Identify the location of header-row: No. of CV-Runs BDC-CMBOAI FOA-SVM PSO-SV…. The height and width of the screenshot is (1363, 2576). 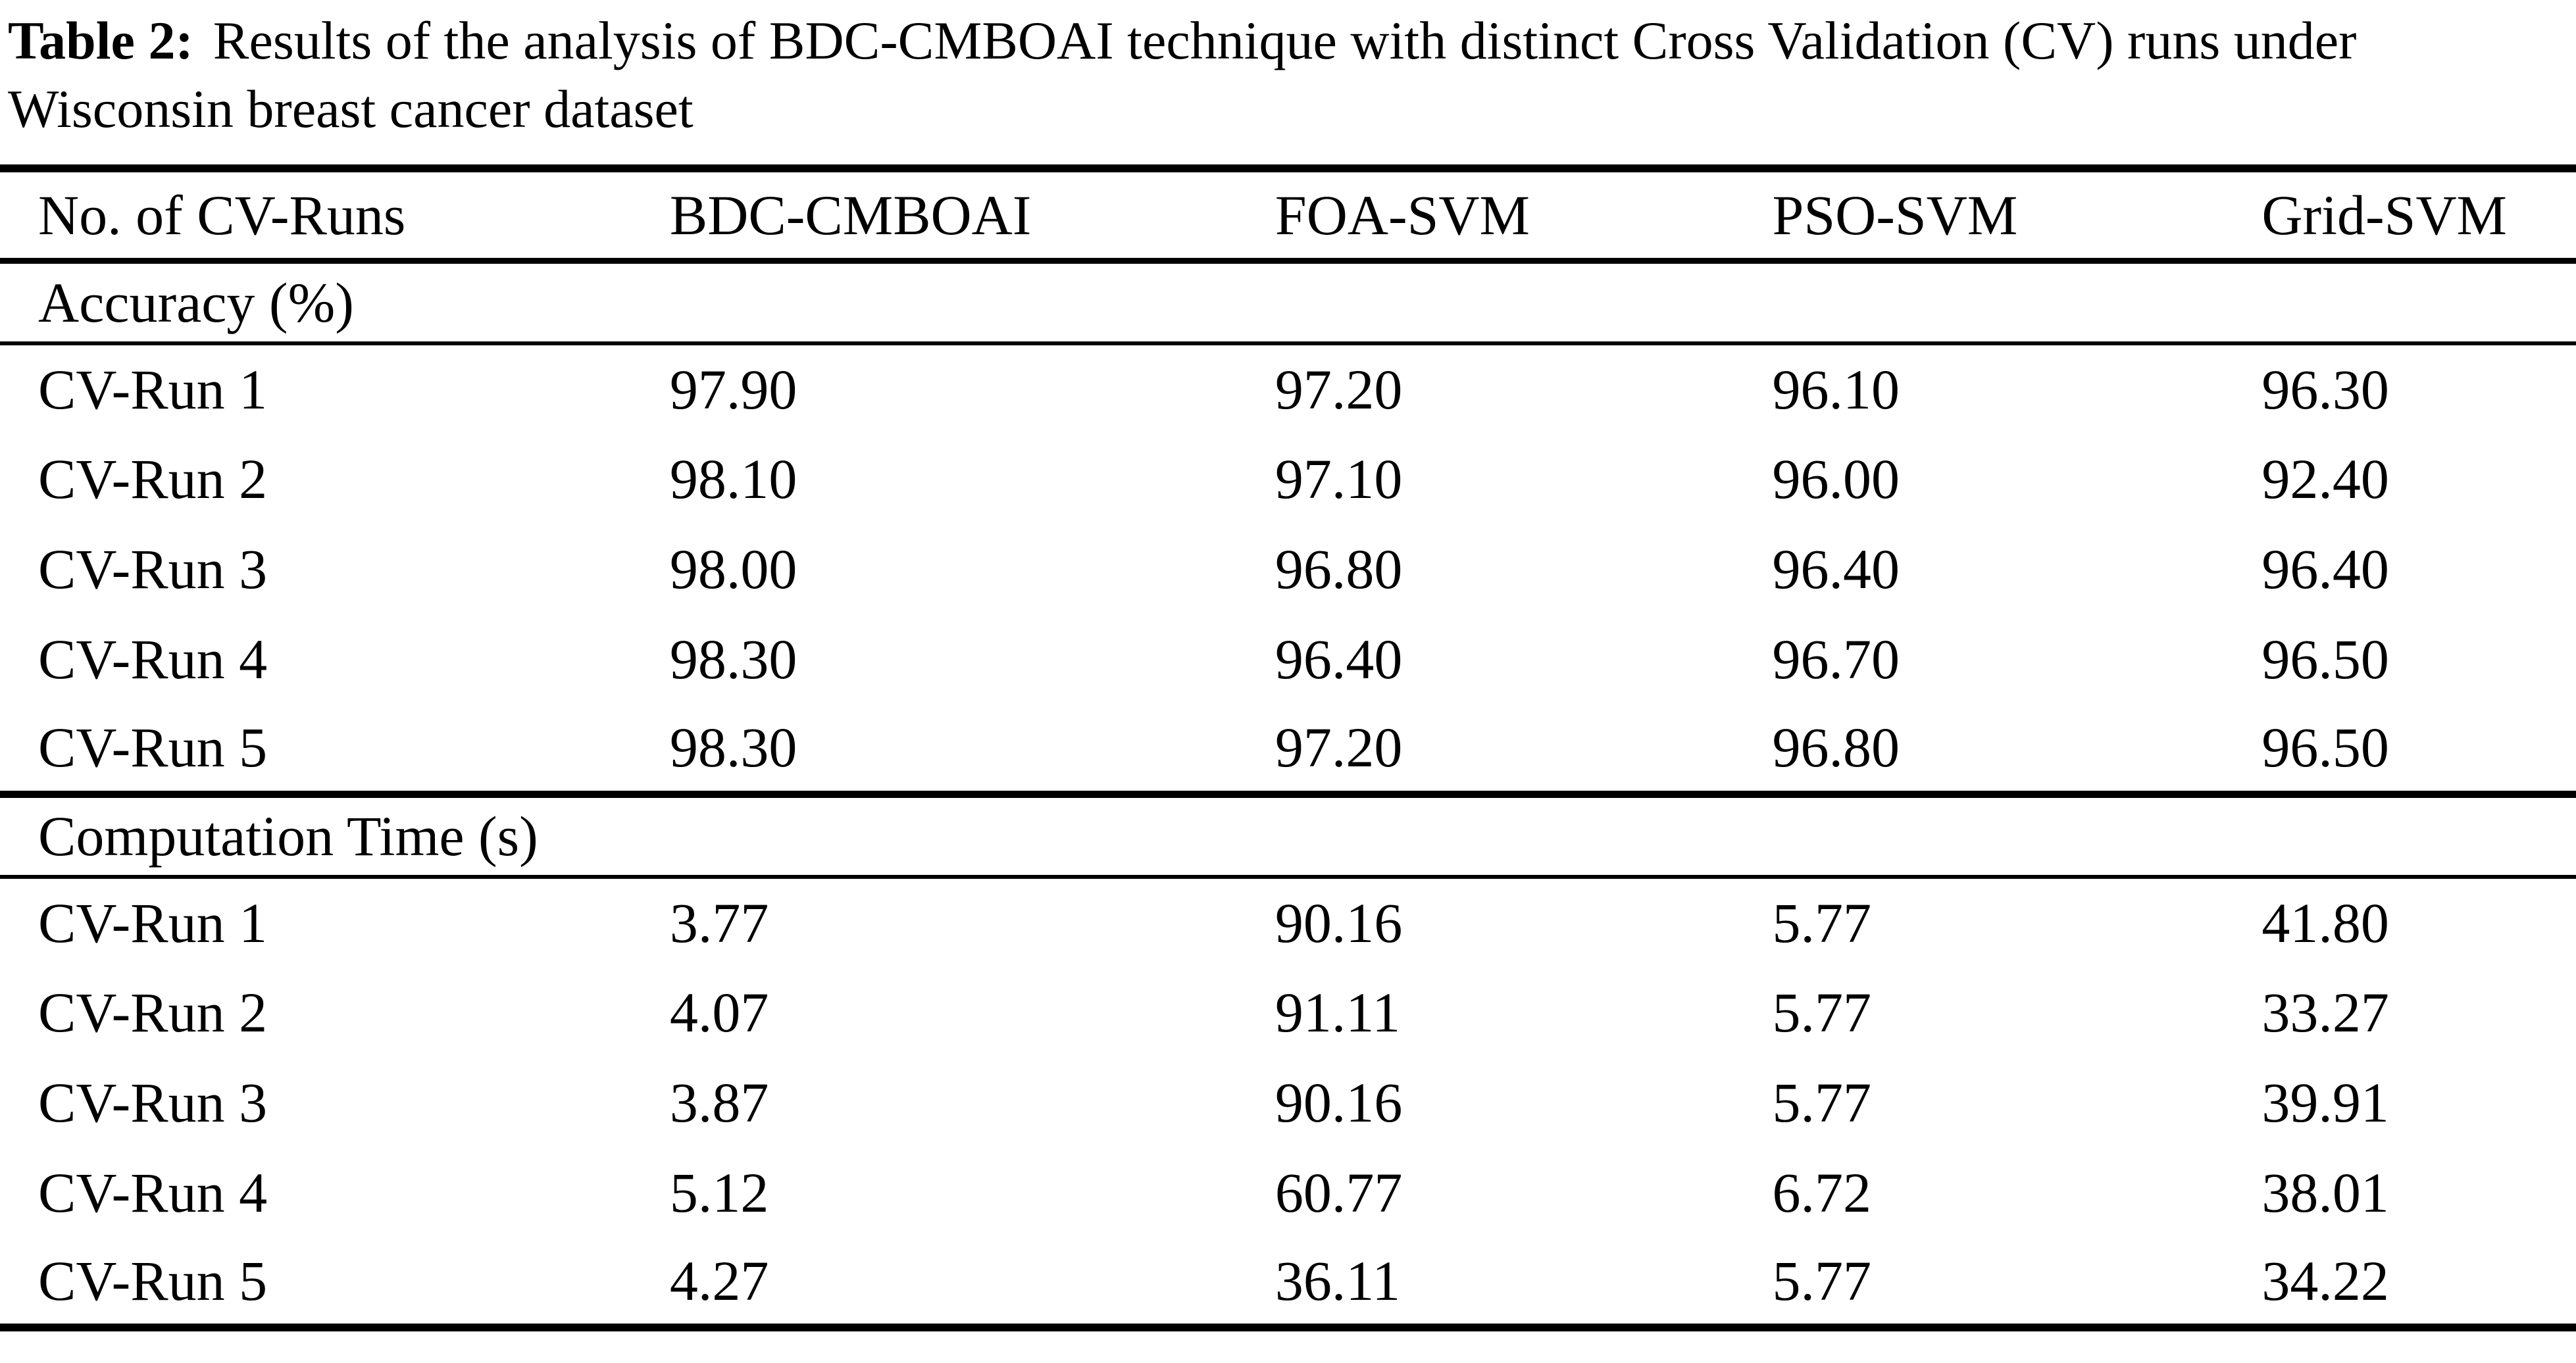
(1288, 216).